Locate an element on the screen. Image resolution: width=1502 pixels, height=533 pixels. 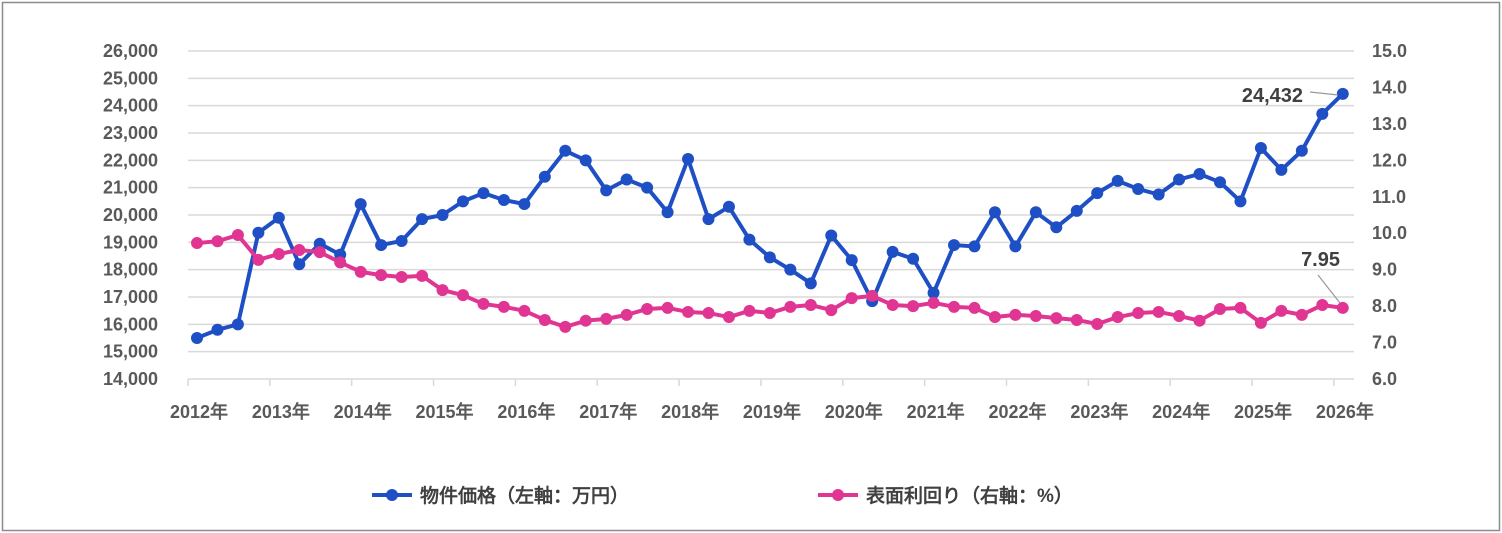
data-label-yield-last: 7.95 is located at coordinates (1320, 260).